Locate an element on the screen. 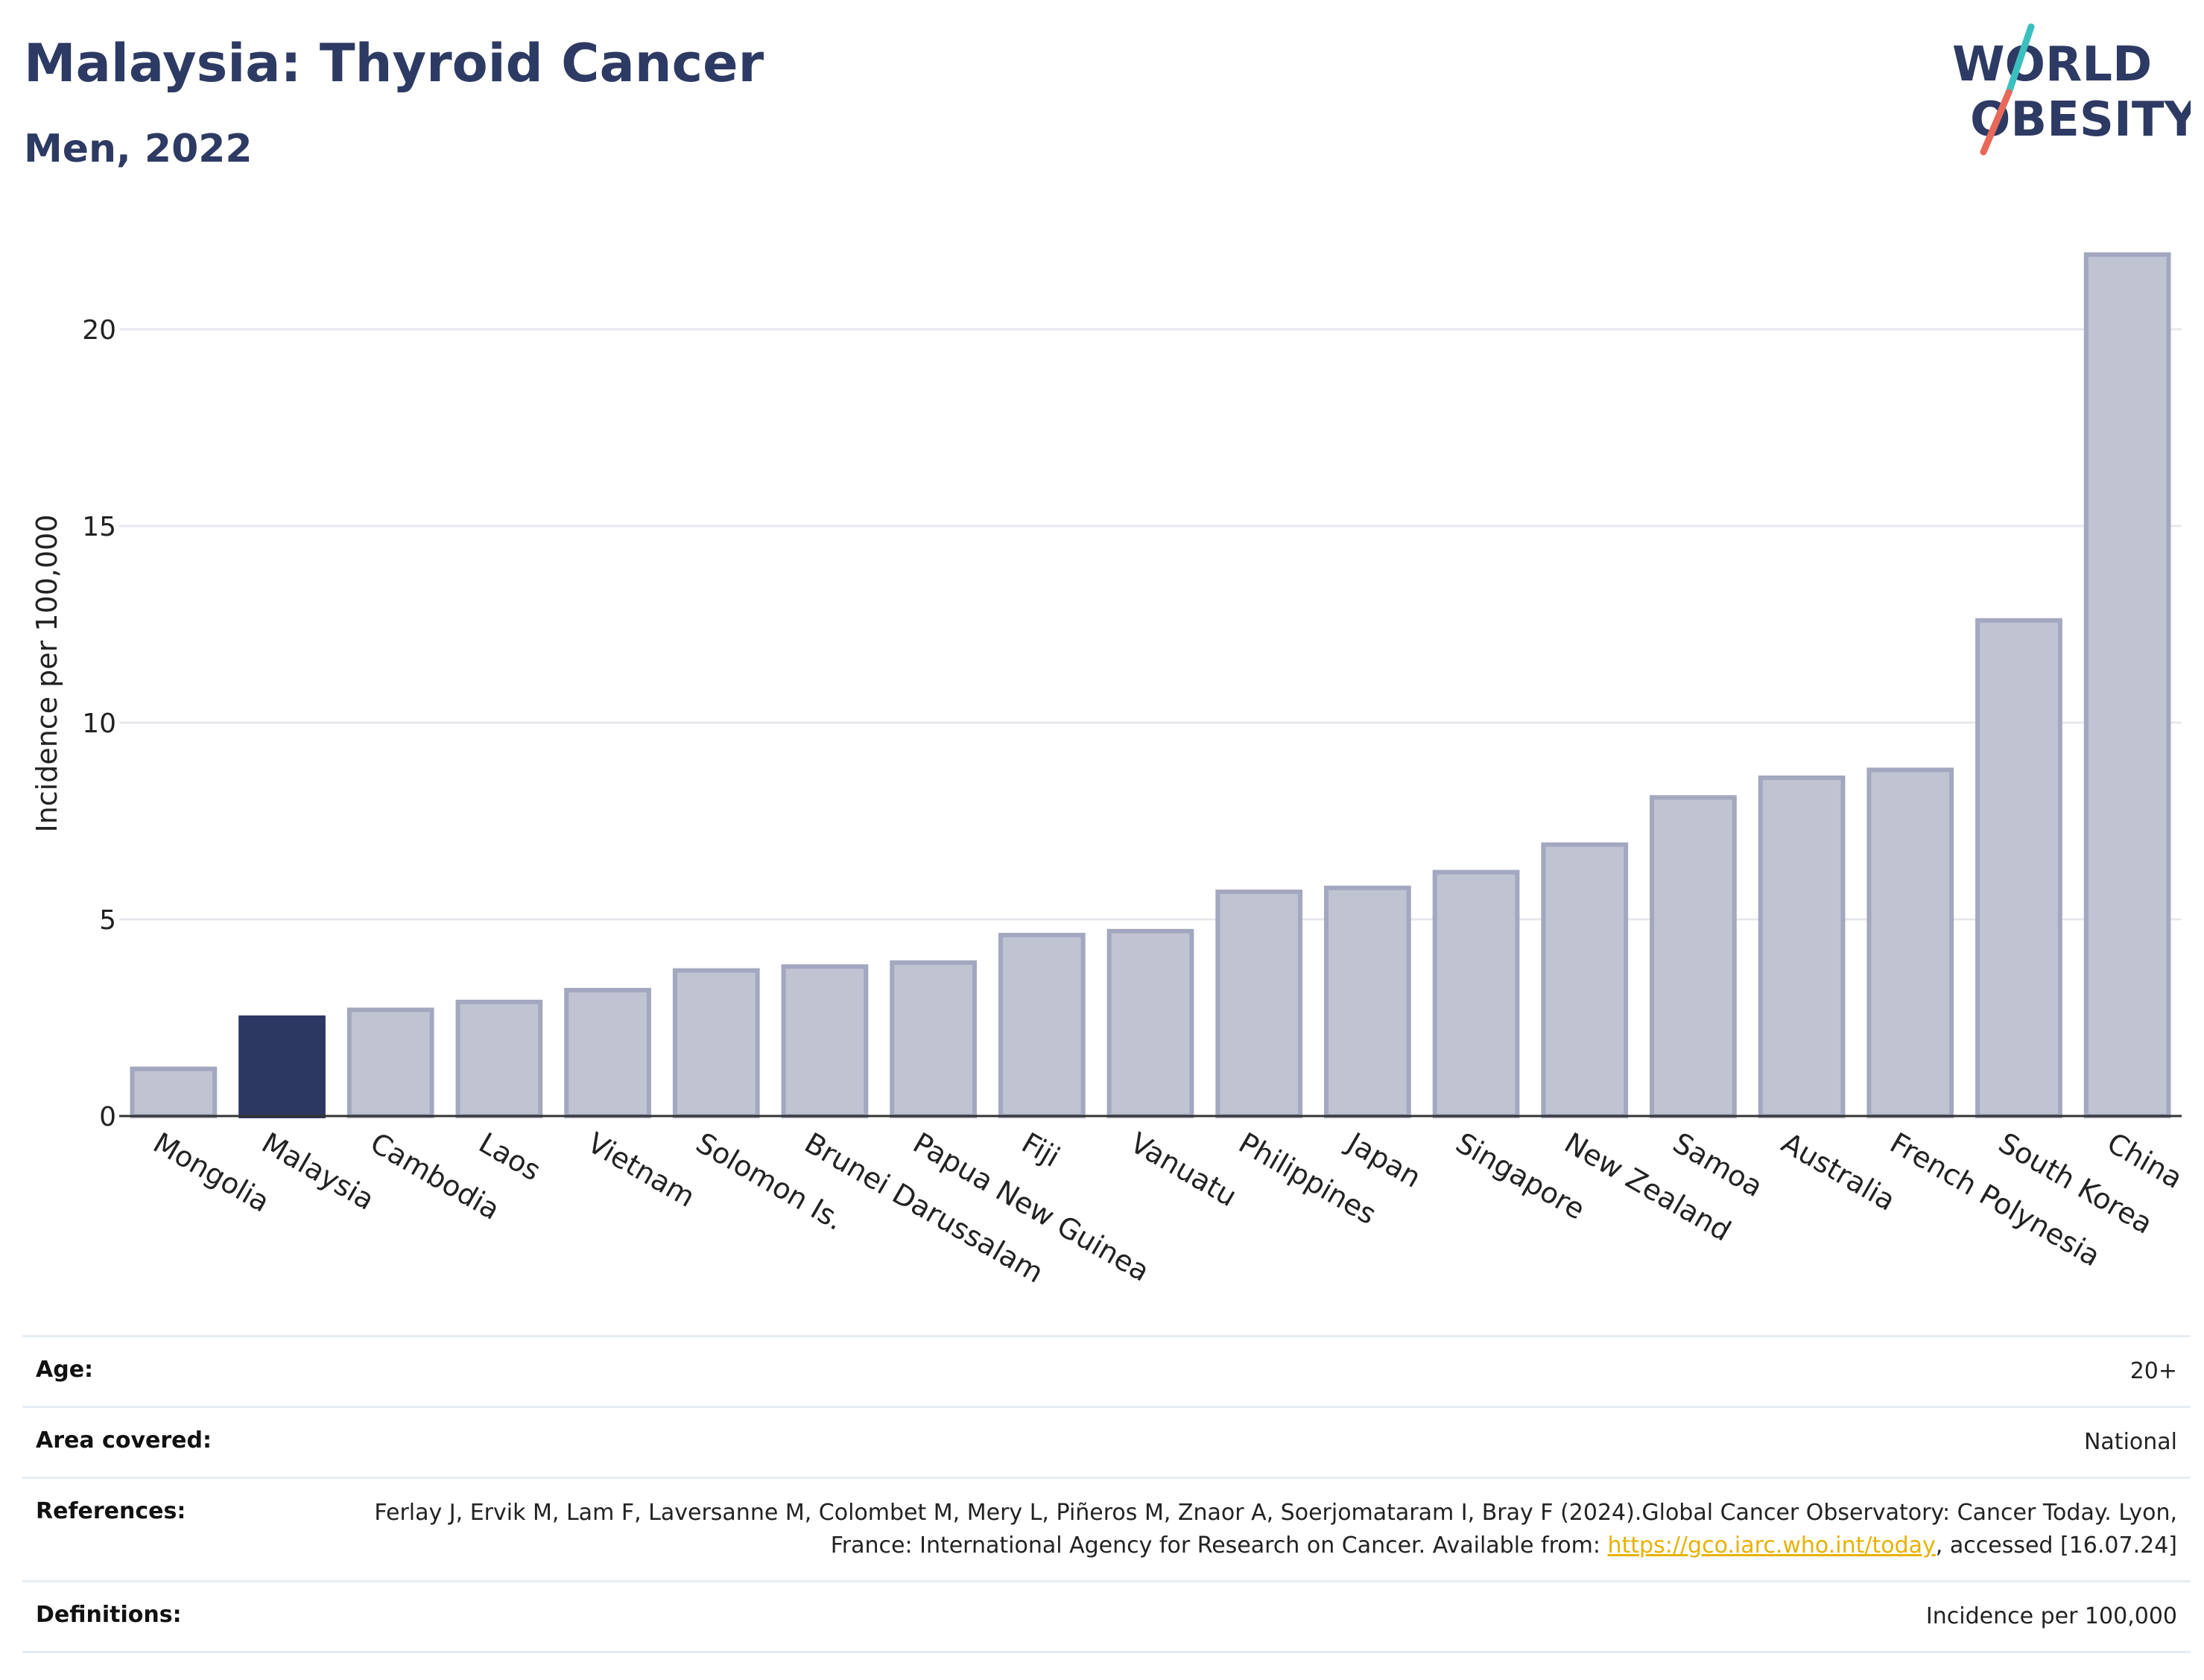 Image resolution: width=2204 pixels, height=1680 pixels. references-link: https://gco.iarc.who.int/today is located at coordinates (1771, 1545).